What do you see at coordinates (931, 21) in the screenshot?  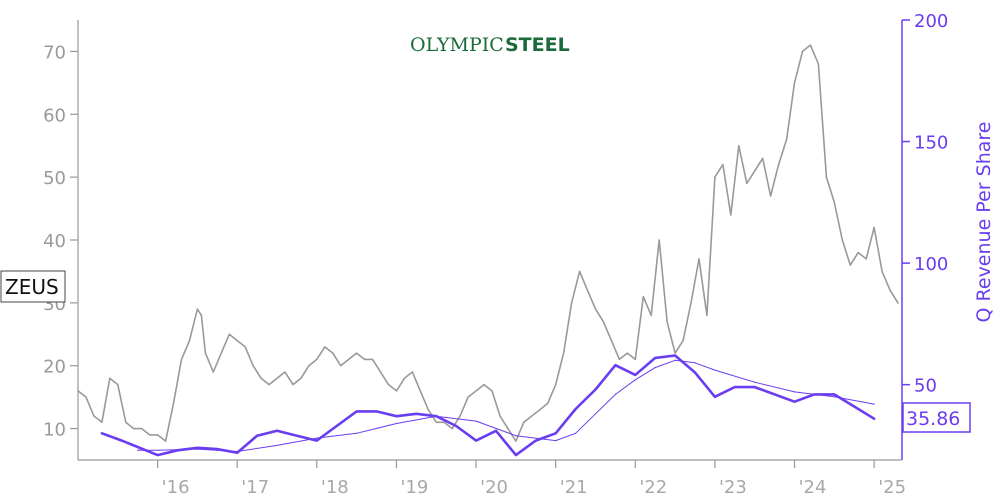 I see `y-right-tick-label: 200` at bounding box center [931, 21].